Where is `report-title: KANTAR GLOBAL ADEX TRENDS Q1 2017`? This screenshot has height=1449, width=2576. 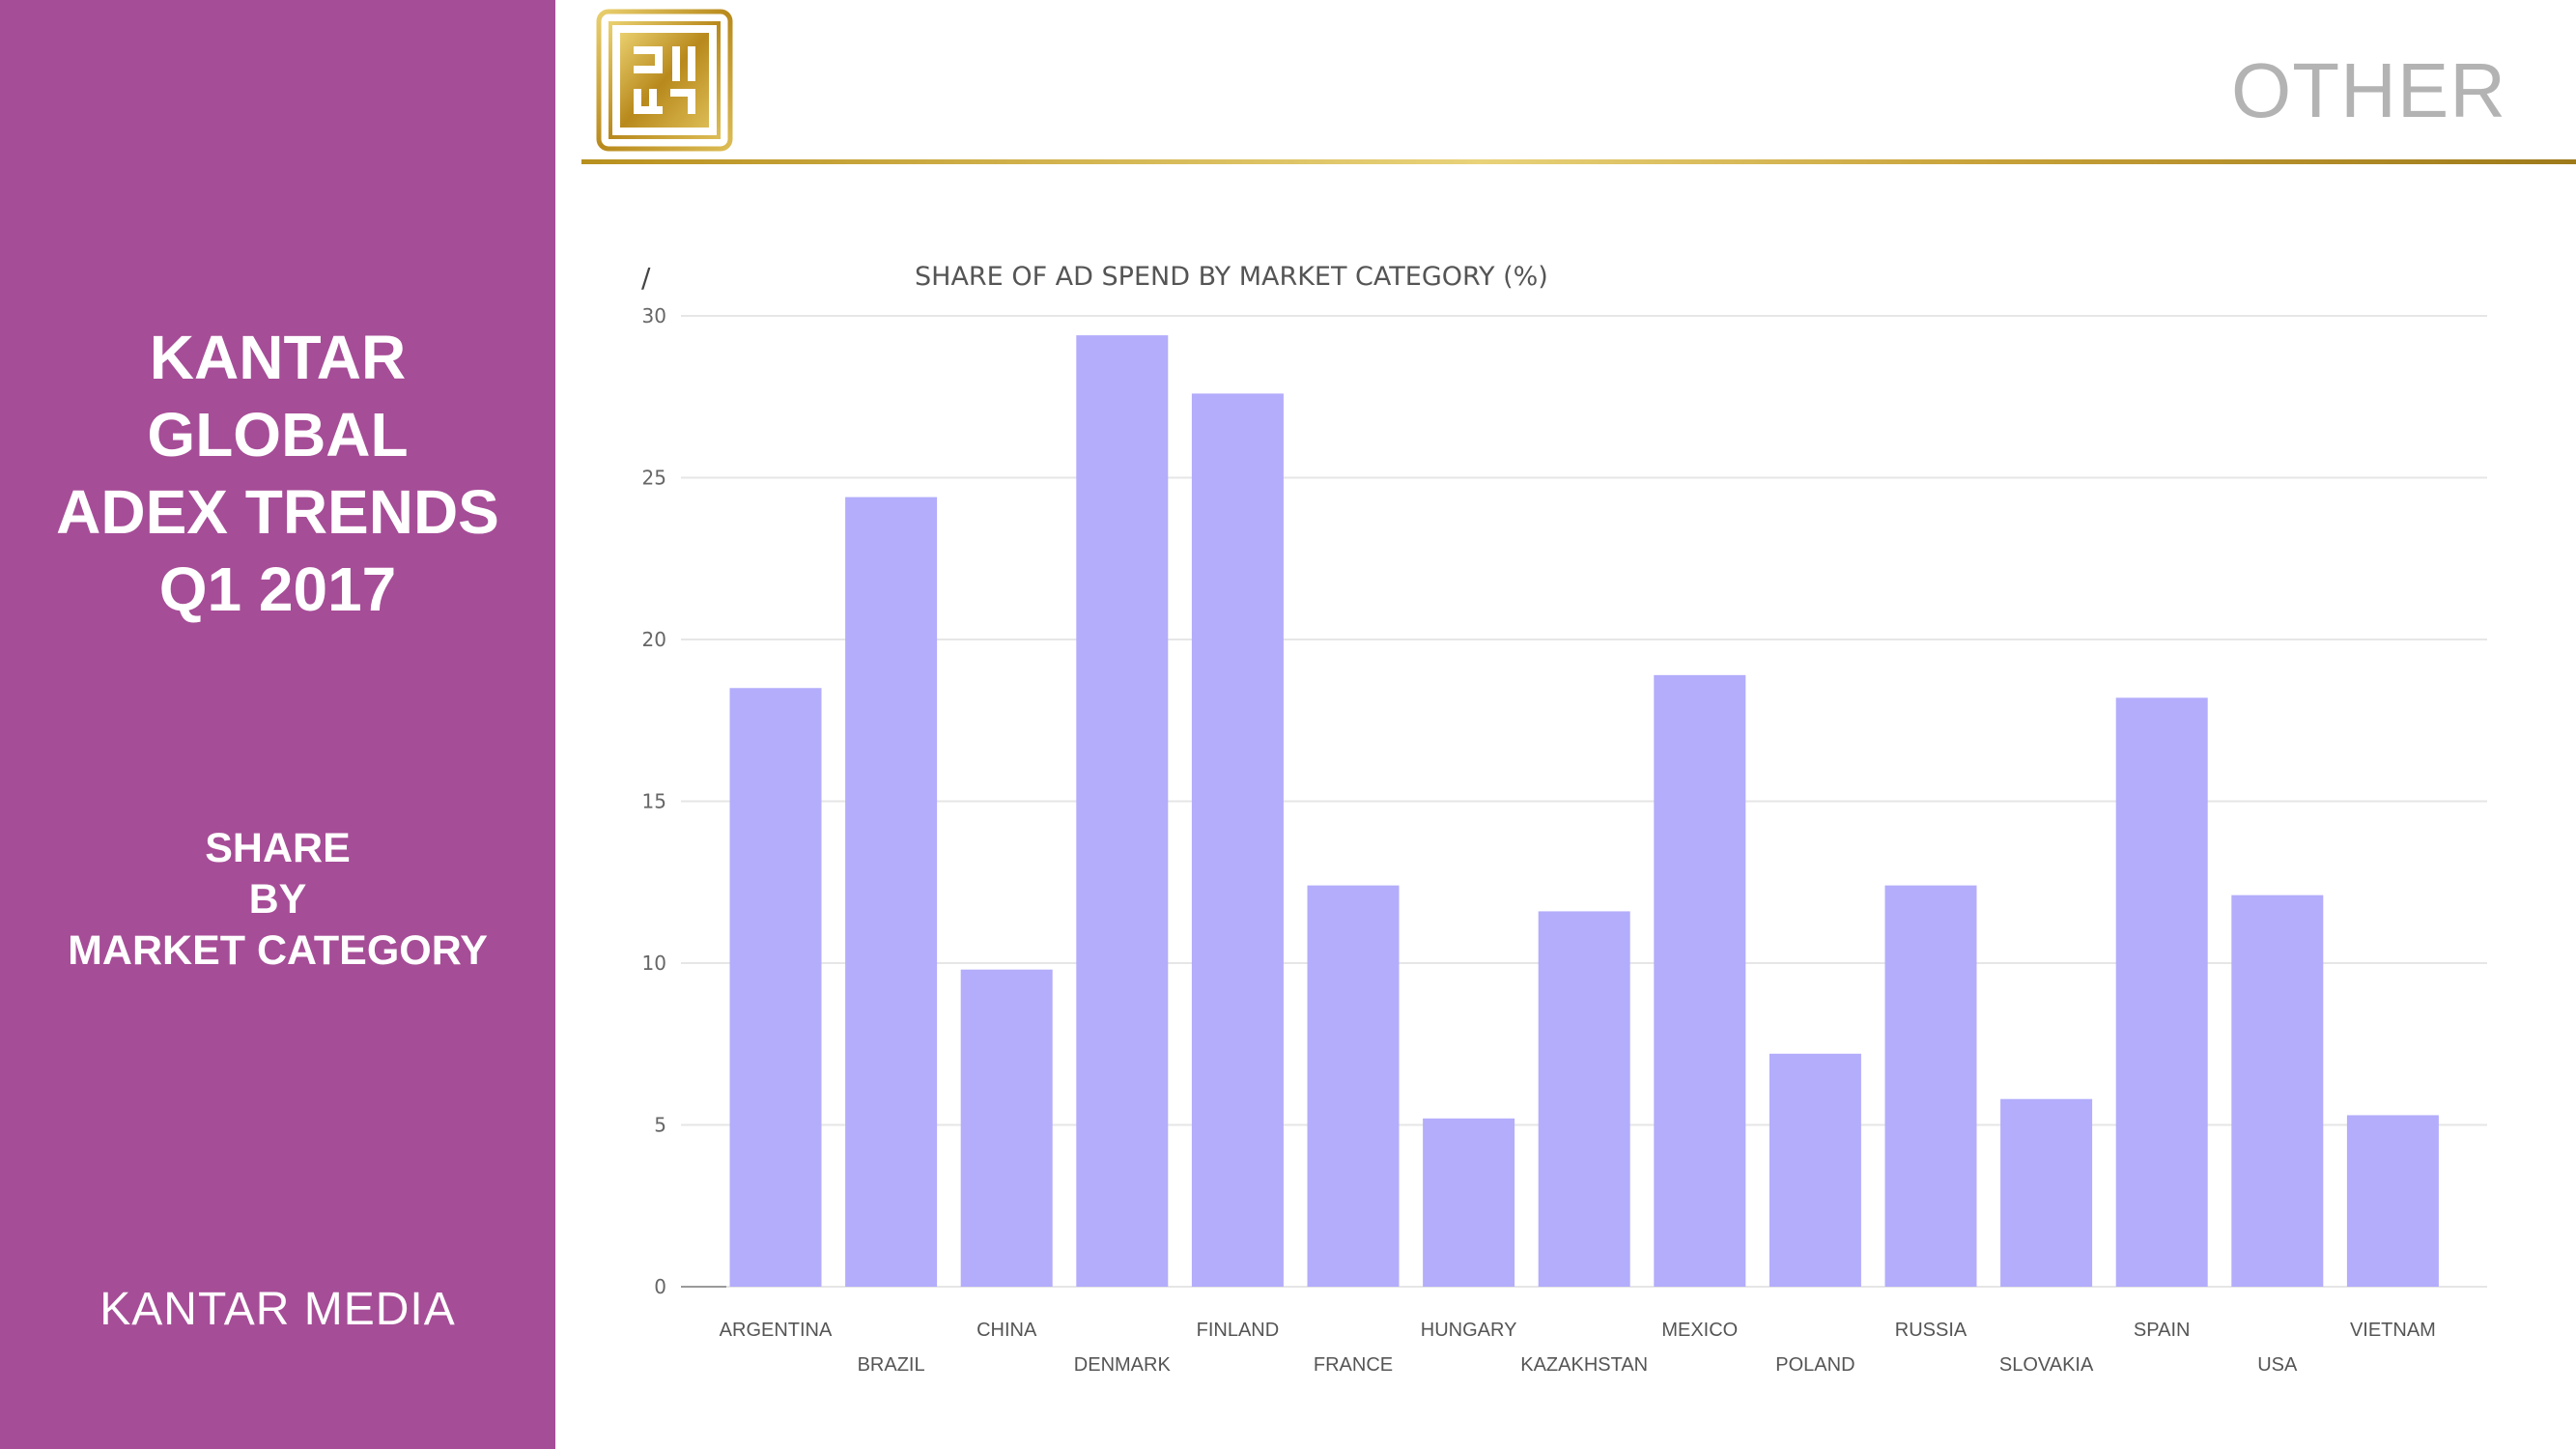 report-title: KANTAR GLOBAL ADEX TRENDS Q1 2017 is located at coordinates (277, 473).